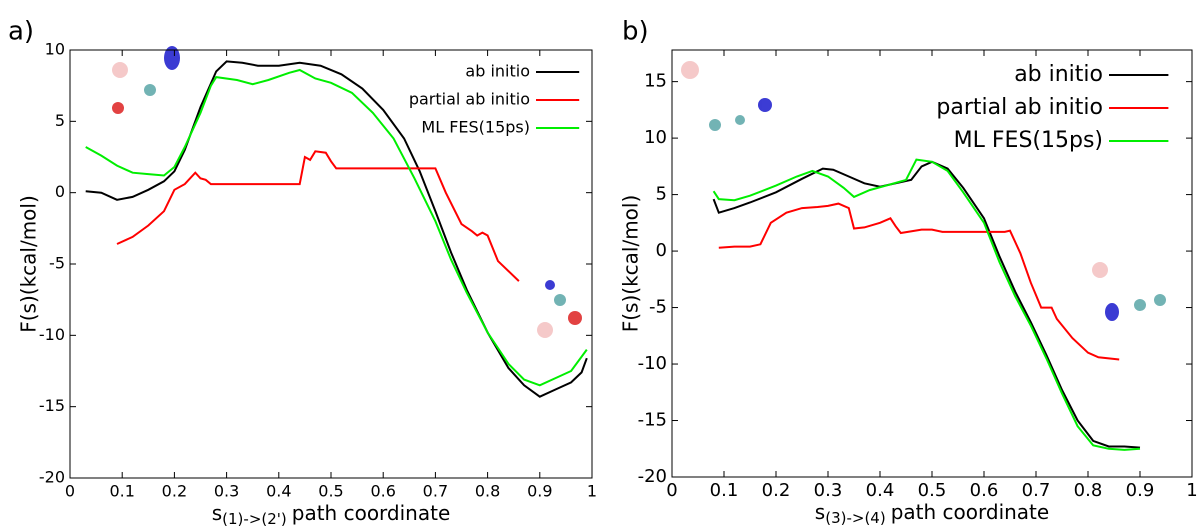 The image size is (1197, 526). Describe the element at coordinates (655, 81) in the screenshot. I see `y-tick-label: 15` at that location.